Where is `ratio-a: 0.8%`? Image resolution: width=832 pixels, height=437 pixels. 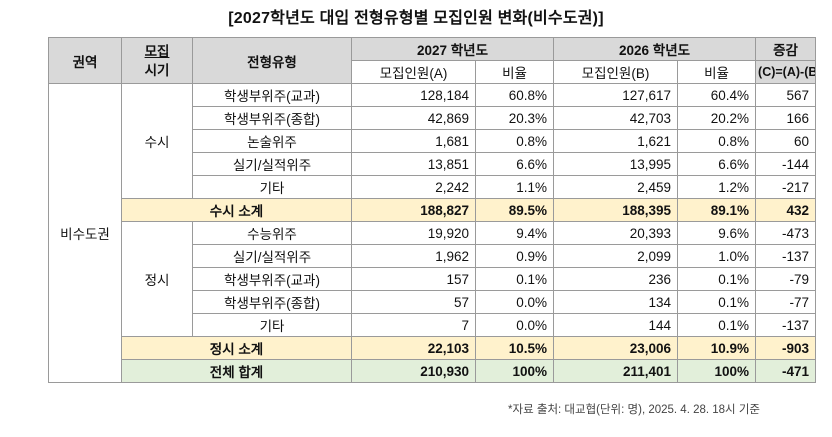 ratio-a: 0.8% is located at coordinates (514, 141).